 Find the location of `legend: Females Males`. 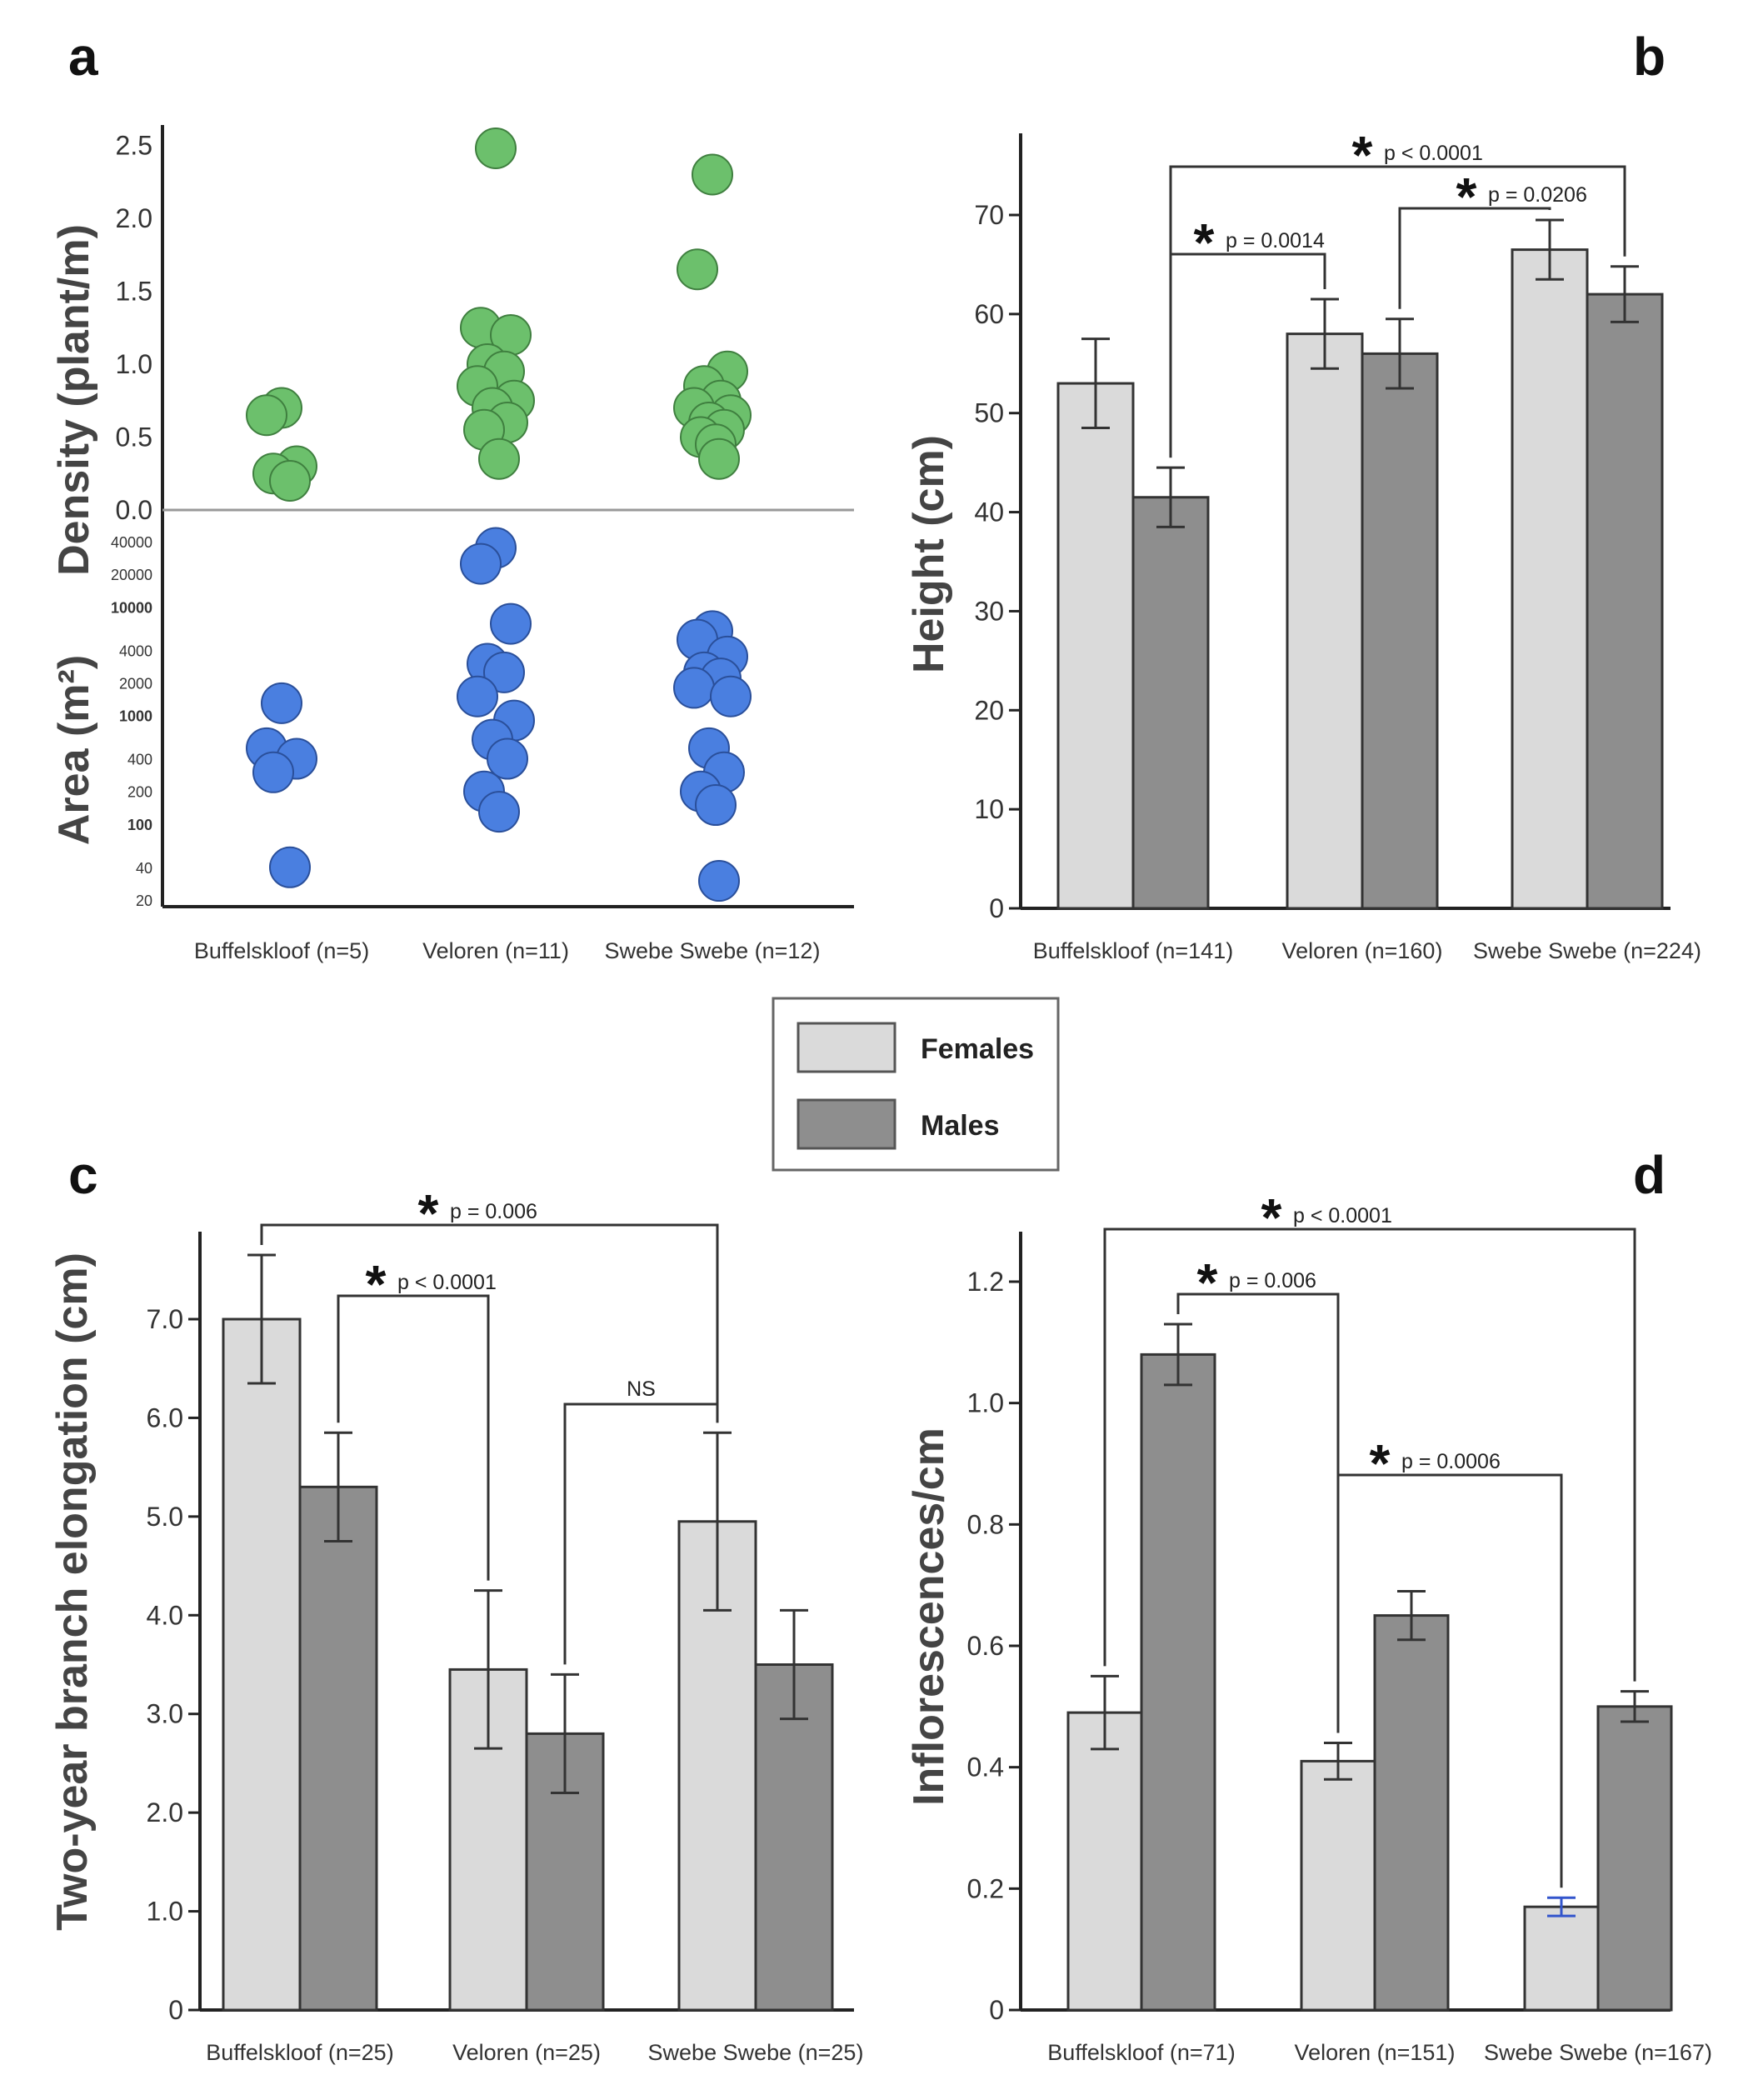

legend: Females Males is located at coordinates (916, 1084).